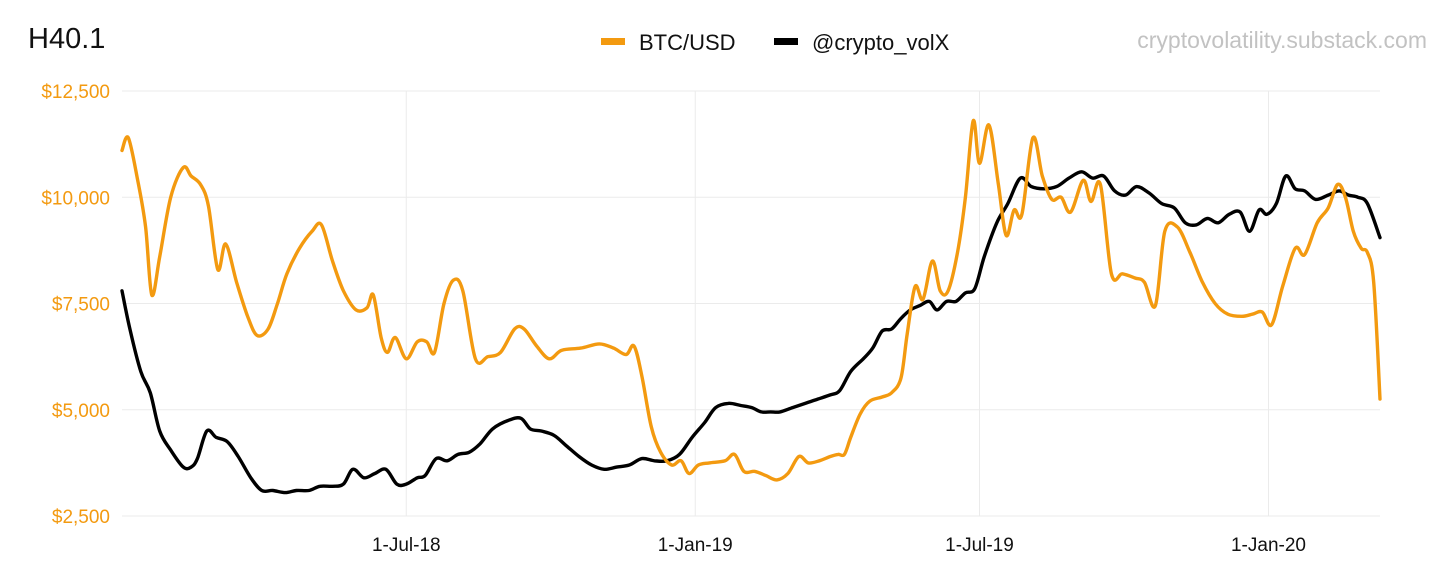  What do you see at coordinates (786, 41) in the screenshot?
I see `legend-swatch-crypto-volx` at bounding box center [786, 41].